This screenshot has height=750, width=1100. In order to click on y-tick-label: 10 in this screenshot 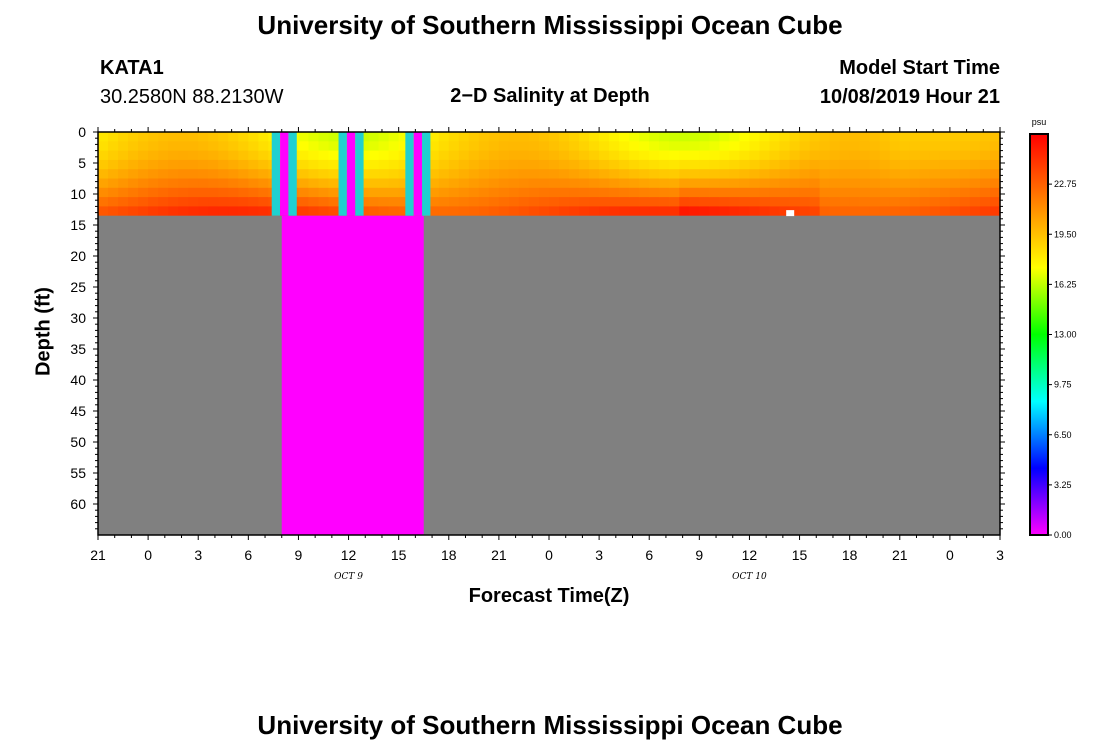, I will do `click(78, 194)`.